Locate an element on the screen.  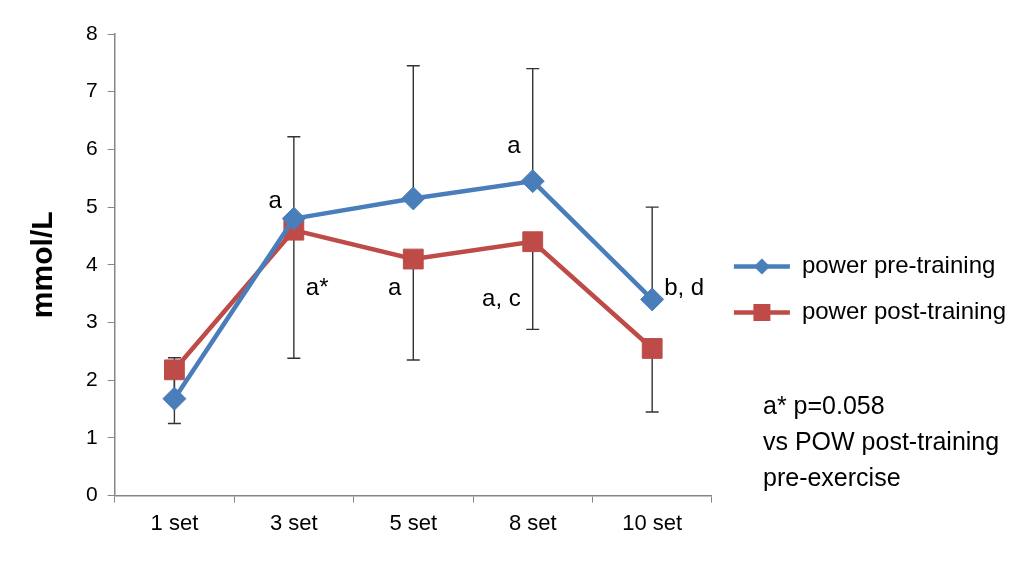
y-tick-label: 8 is located at coordinates (91, 32).